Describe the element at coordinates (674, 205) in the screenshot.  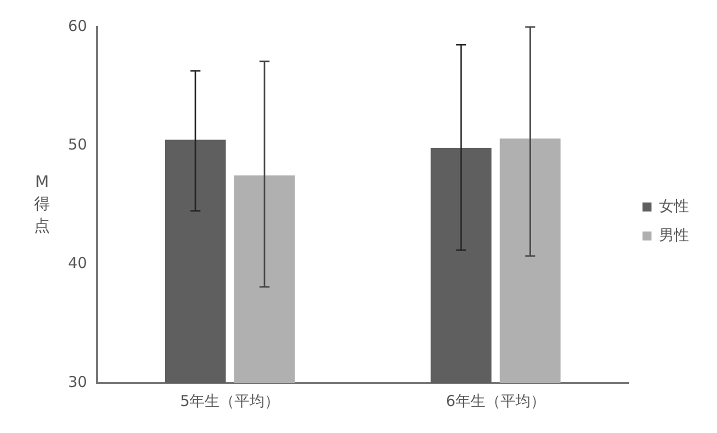
I see `legend-label: 女性` at that location.